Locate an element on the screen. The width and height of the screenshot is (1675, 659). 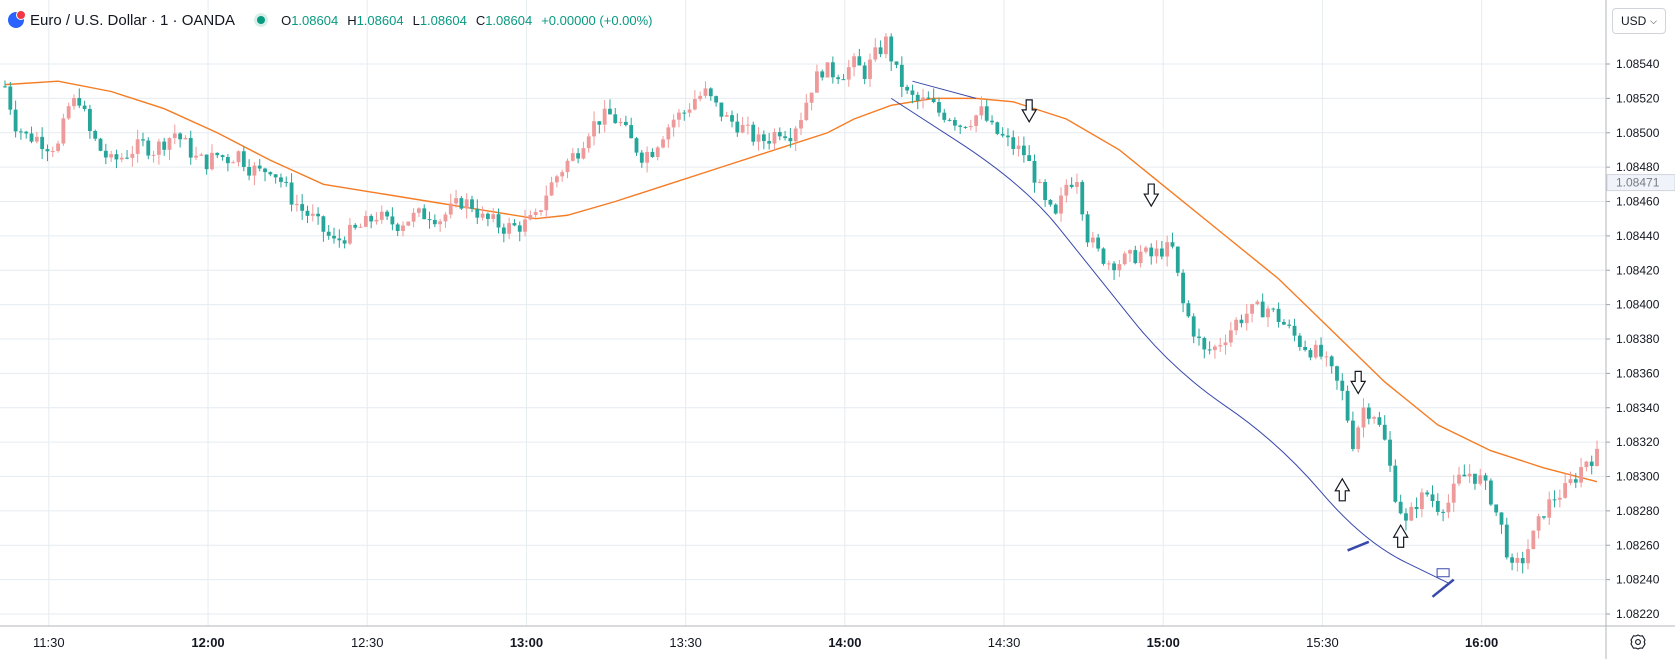
x-tick-label: 11:30 is located at coordinates (49, 642).